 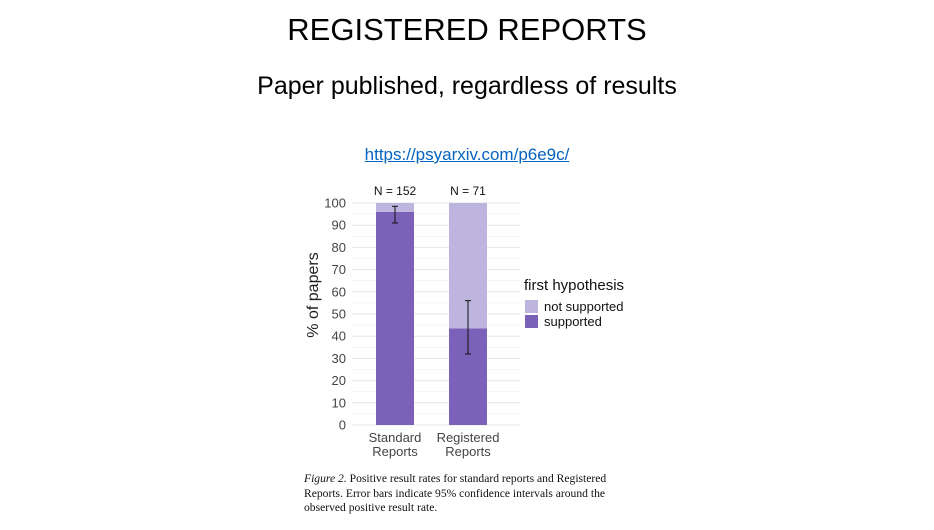 What do you see at coordinates (573, 321) in the screenshot?
I see `legend-label-supported: supported` at bounding box center [573, 321].